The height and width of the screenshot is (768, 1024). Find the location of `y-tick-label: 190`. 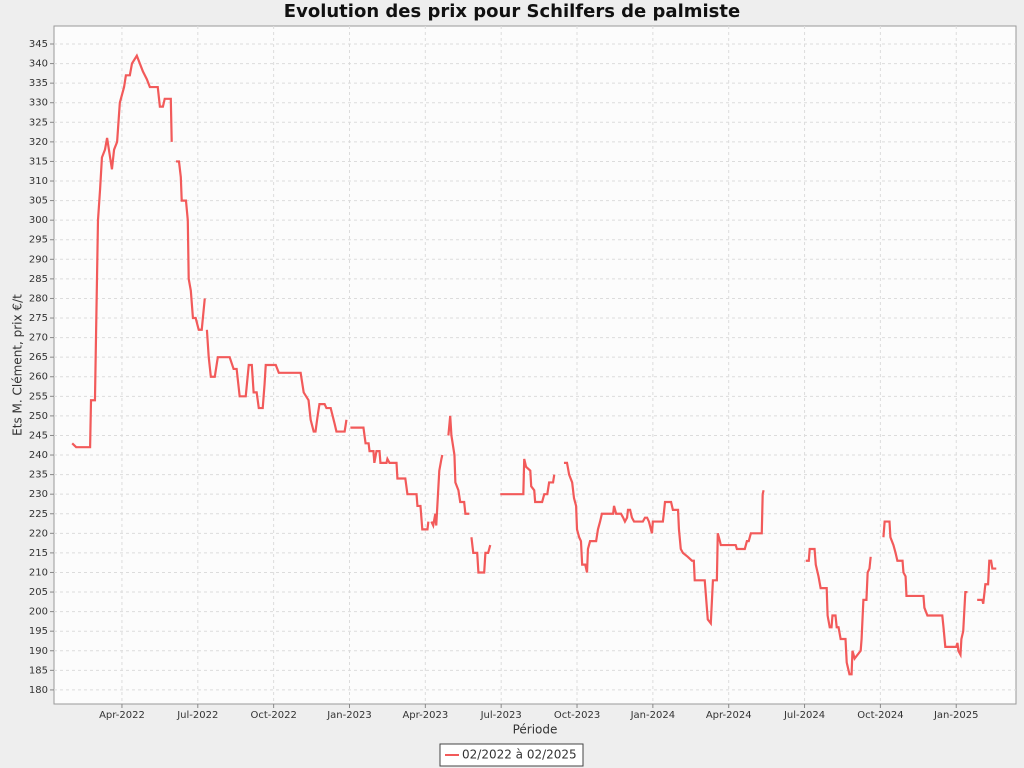

y-tick-label: 190 is located at coordinates (38, 651).